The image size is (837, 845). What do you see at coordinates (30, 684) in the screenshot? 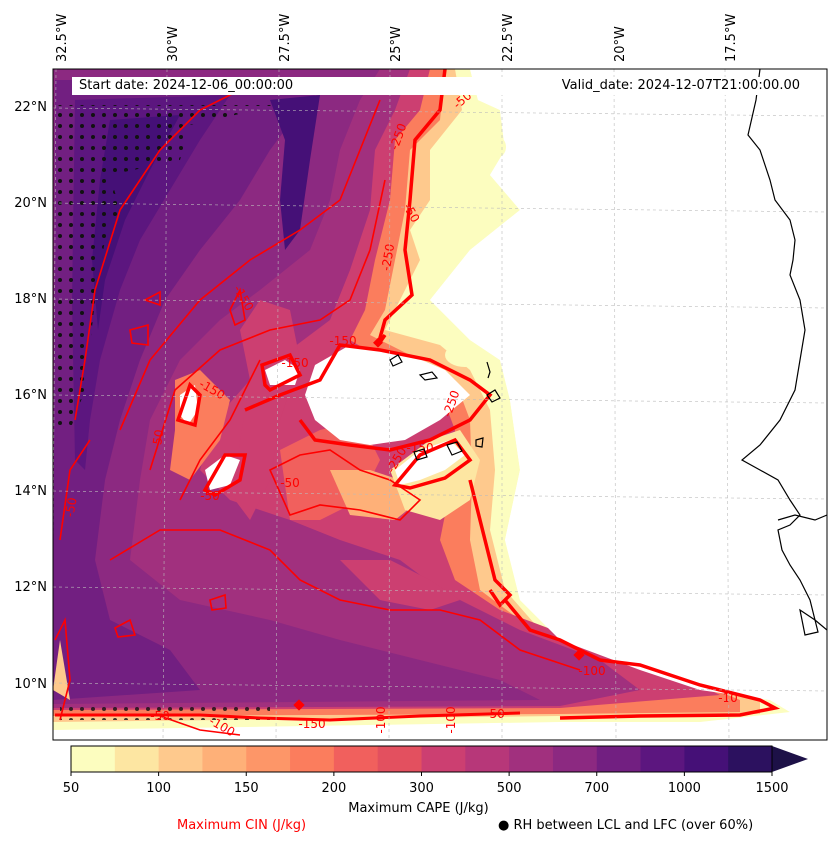
I see `lat-label: 10°N` at bounding box center [30, 684].